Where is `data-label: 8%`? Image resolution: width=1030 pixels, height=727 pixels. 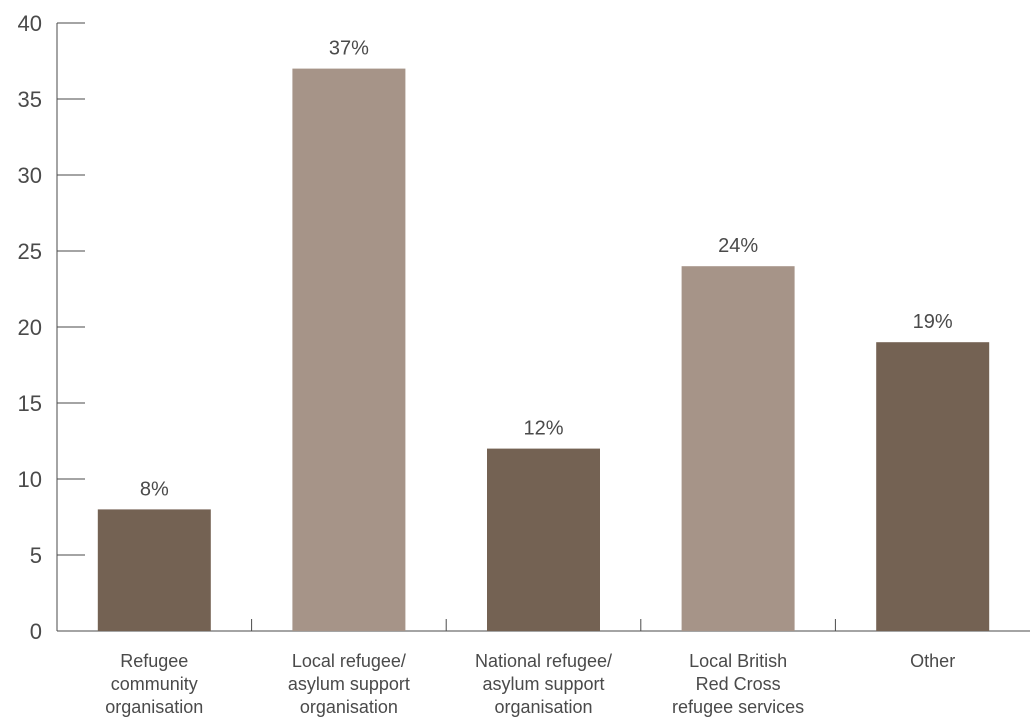 data-label: 8% is located at coordinates (154, 489).